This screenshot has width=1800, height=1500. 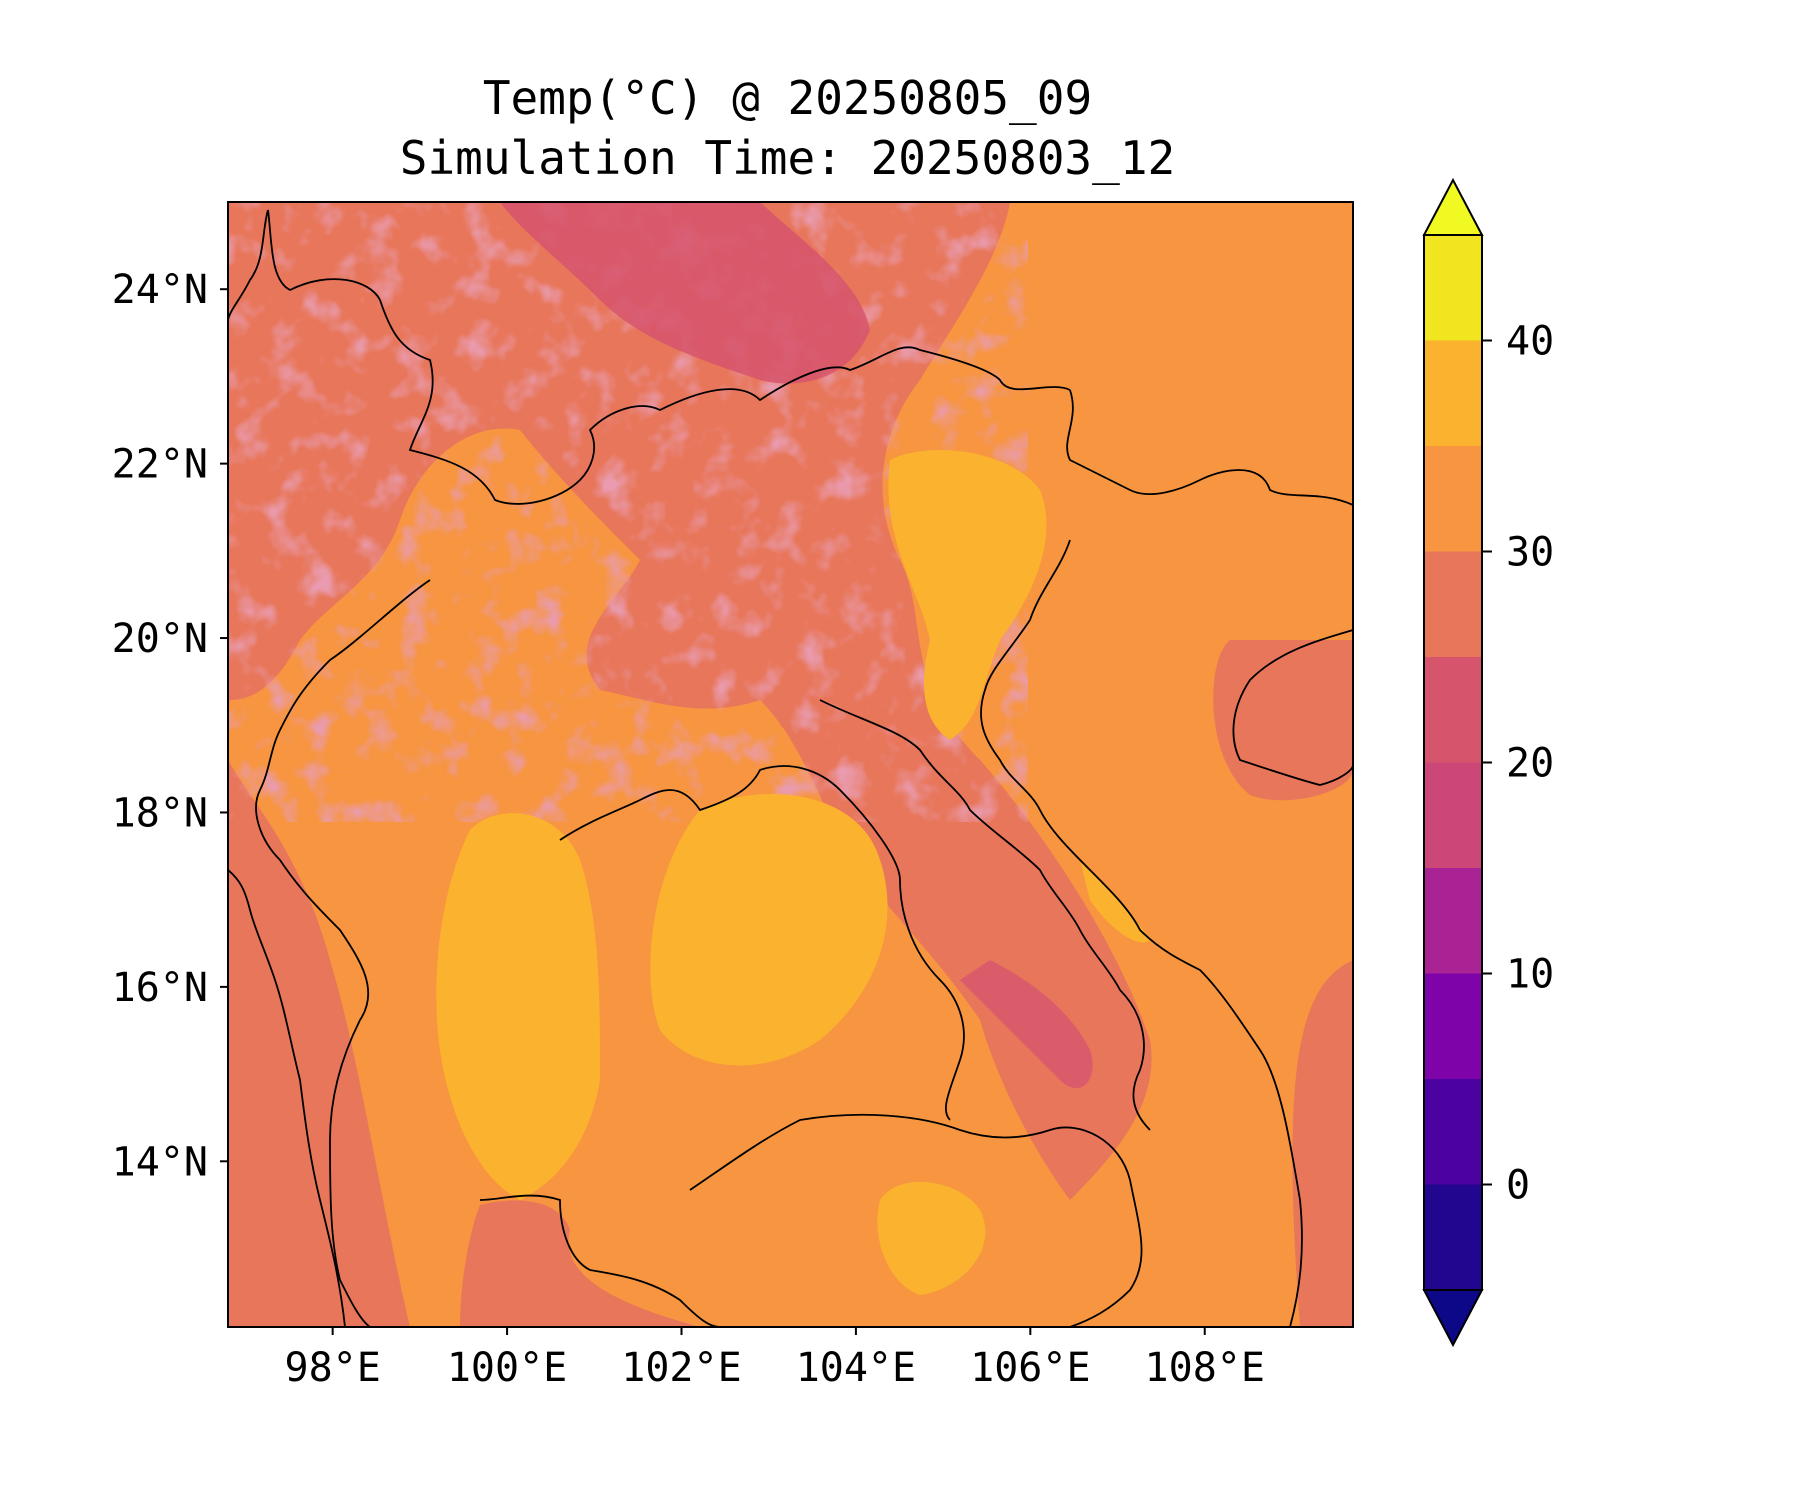 What do you see at coordinates (685, 293) in the screenshot?
I see `field-20-25-yunnan` at bounding box center [685, 293].